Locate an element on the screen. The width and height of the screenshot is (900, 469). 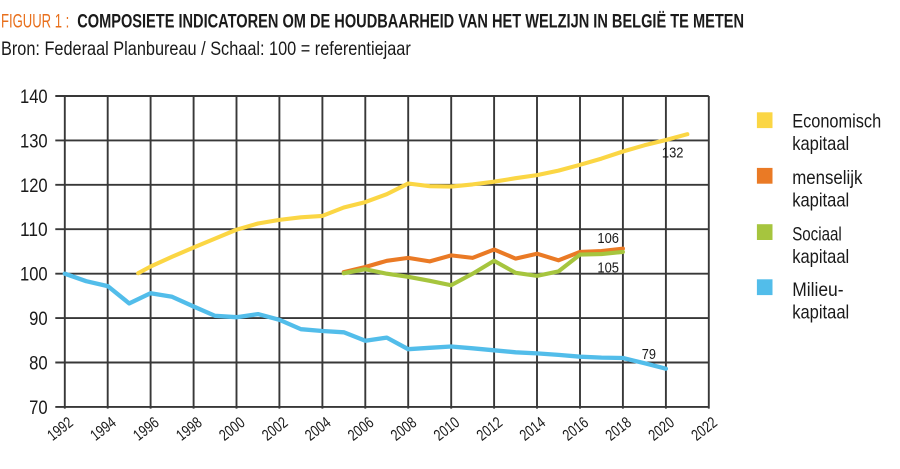
svg-text: 130 is located at coordinates (34, 141).